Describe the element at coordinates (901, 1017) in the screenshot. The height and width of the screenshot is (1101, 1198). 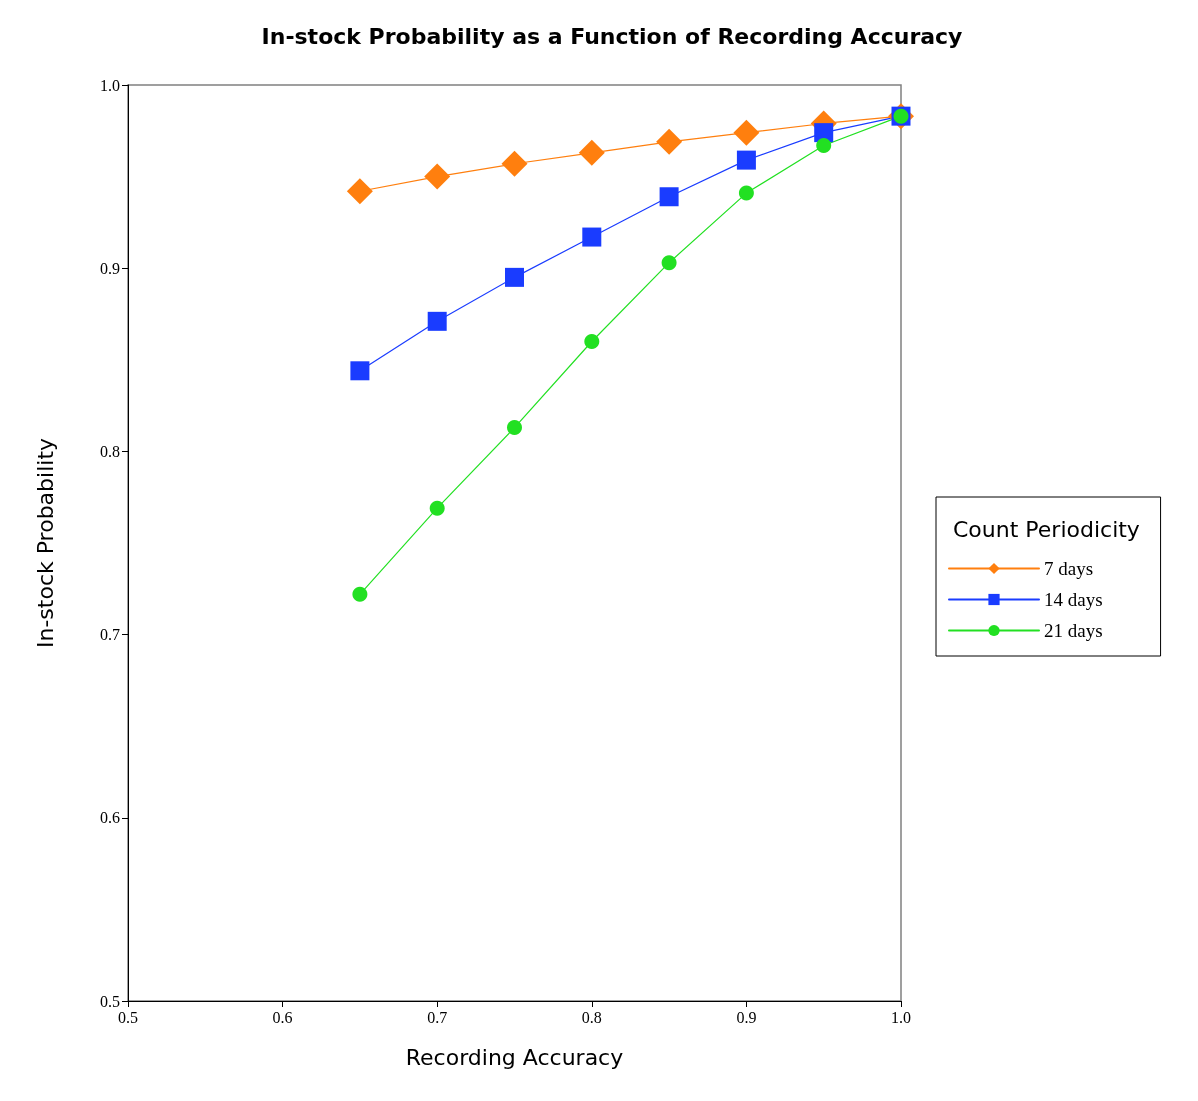
I see `x-tick-label: 1.0` at that location.